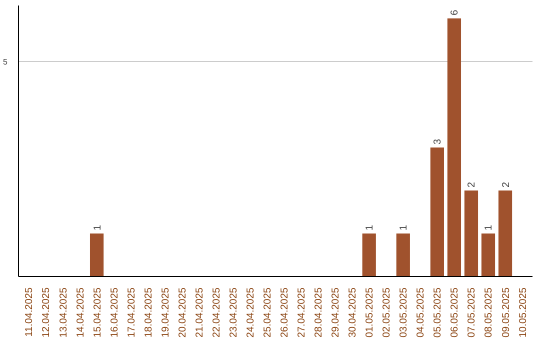  Describe the element at coordinates (438, 141) in the screenshot. I see `data-label: 3` at that location.